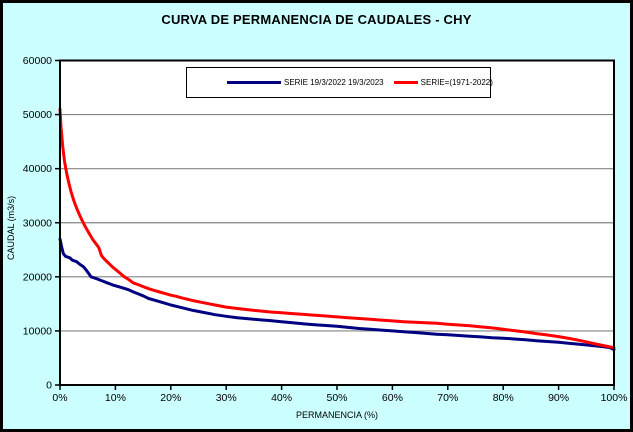  Describe the element at coordinates (226, 398) in the screenshot. I see `x-tick-label: 30%` at that location.